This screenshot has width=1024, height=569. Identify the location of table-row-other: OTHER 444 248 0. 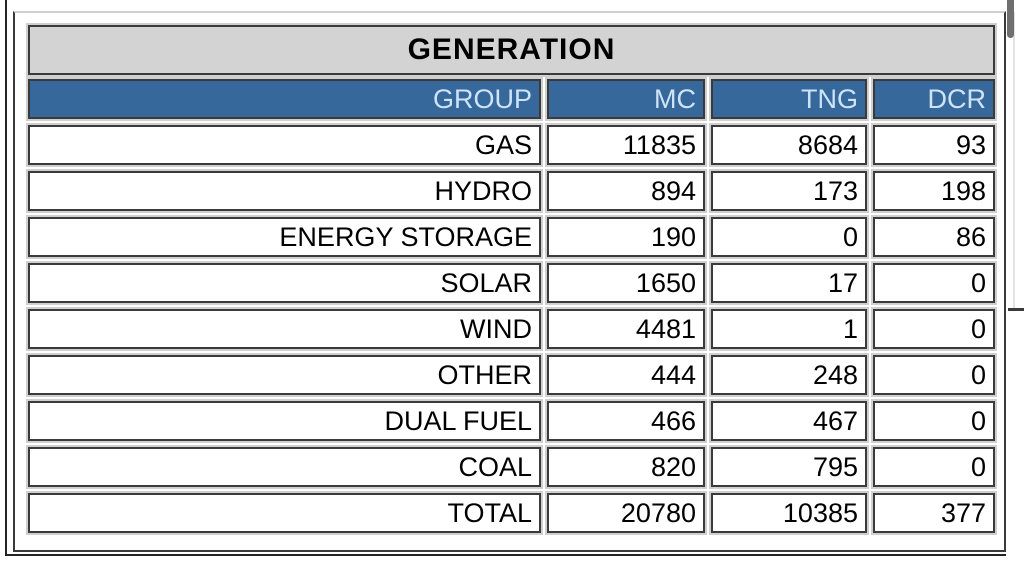
(511, 375).